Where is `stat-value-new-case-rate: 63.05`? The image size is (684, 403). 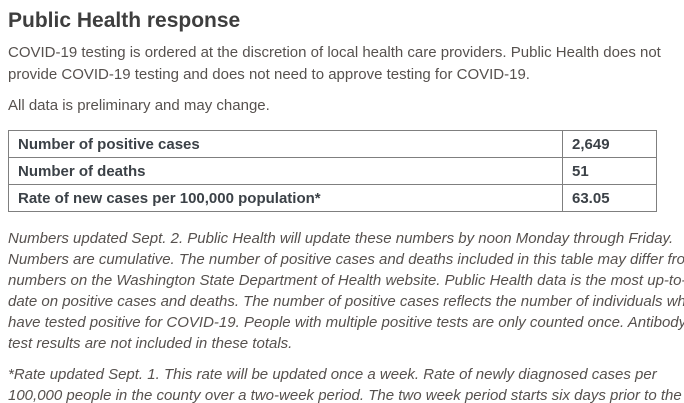
stat-value-new-case-rate: 63.05 is located at coordinates (609, 198).